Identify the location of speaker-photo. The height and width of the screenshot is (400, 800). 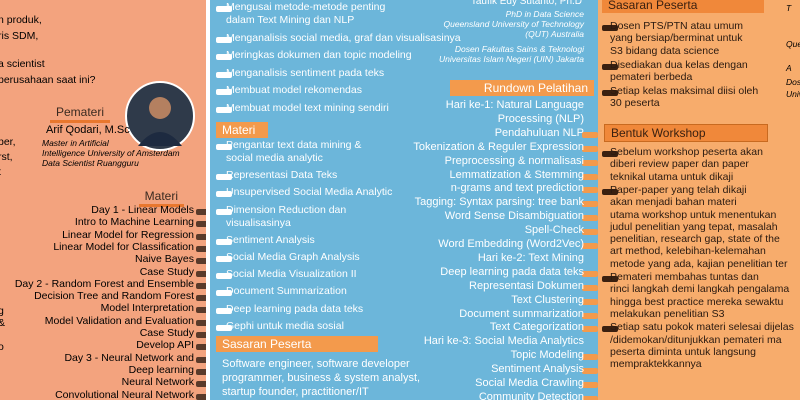
(160, 116).